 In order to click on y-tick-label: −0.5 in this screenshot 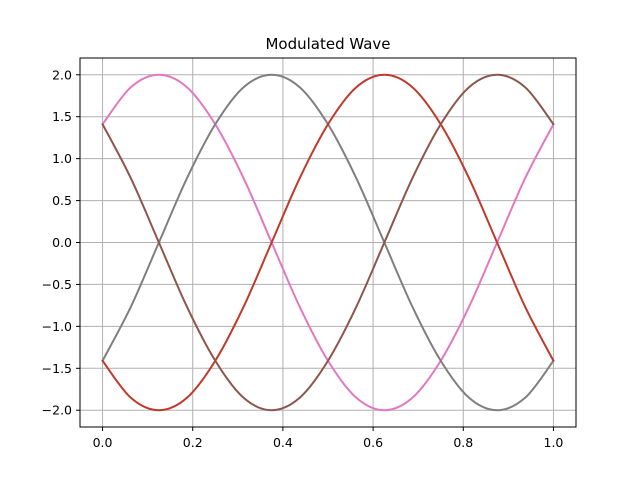, I will do `click(57, 284)`.